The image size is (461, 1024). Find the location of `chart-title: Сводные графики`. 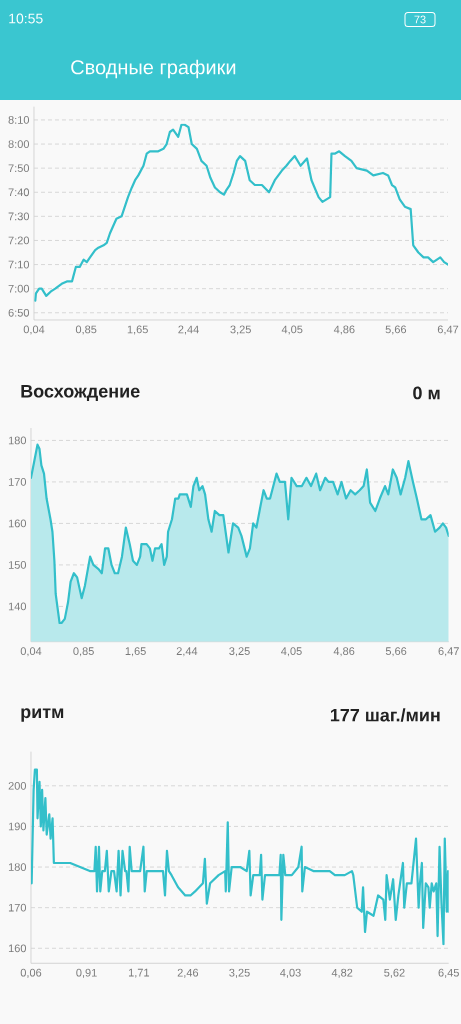

chart-title: Сводные графики is located at coordinates (153, 69).